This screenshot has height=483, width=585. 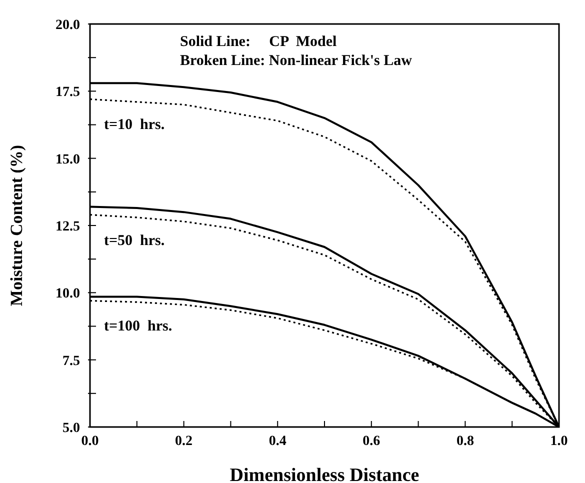 I want to click on y-tick-label: 7.5, so click(x=71, y=361).